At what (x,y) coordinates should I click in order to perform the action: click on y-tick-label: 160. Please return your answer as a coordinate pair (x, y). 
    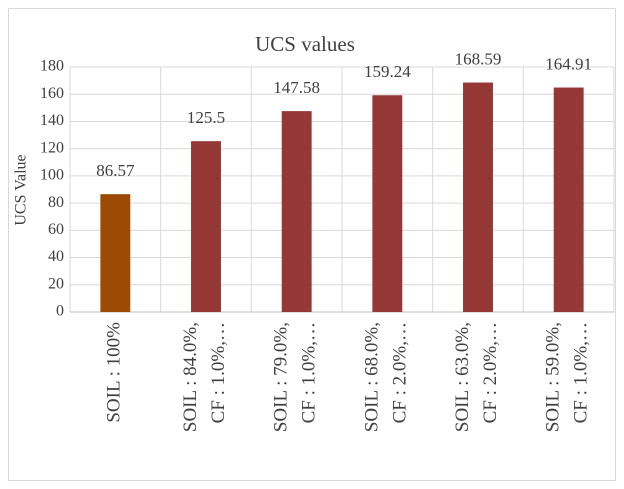
    Looking at the image, I should click on (52, 93).